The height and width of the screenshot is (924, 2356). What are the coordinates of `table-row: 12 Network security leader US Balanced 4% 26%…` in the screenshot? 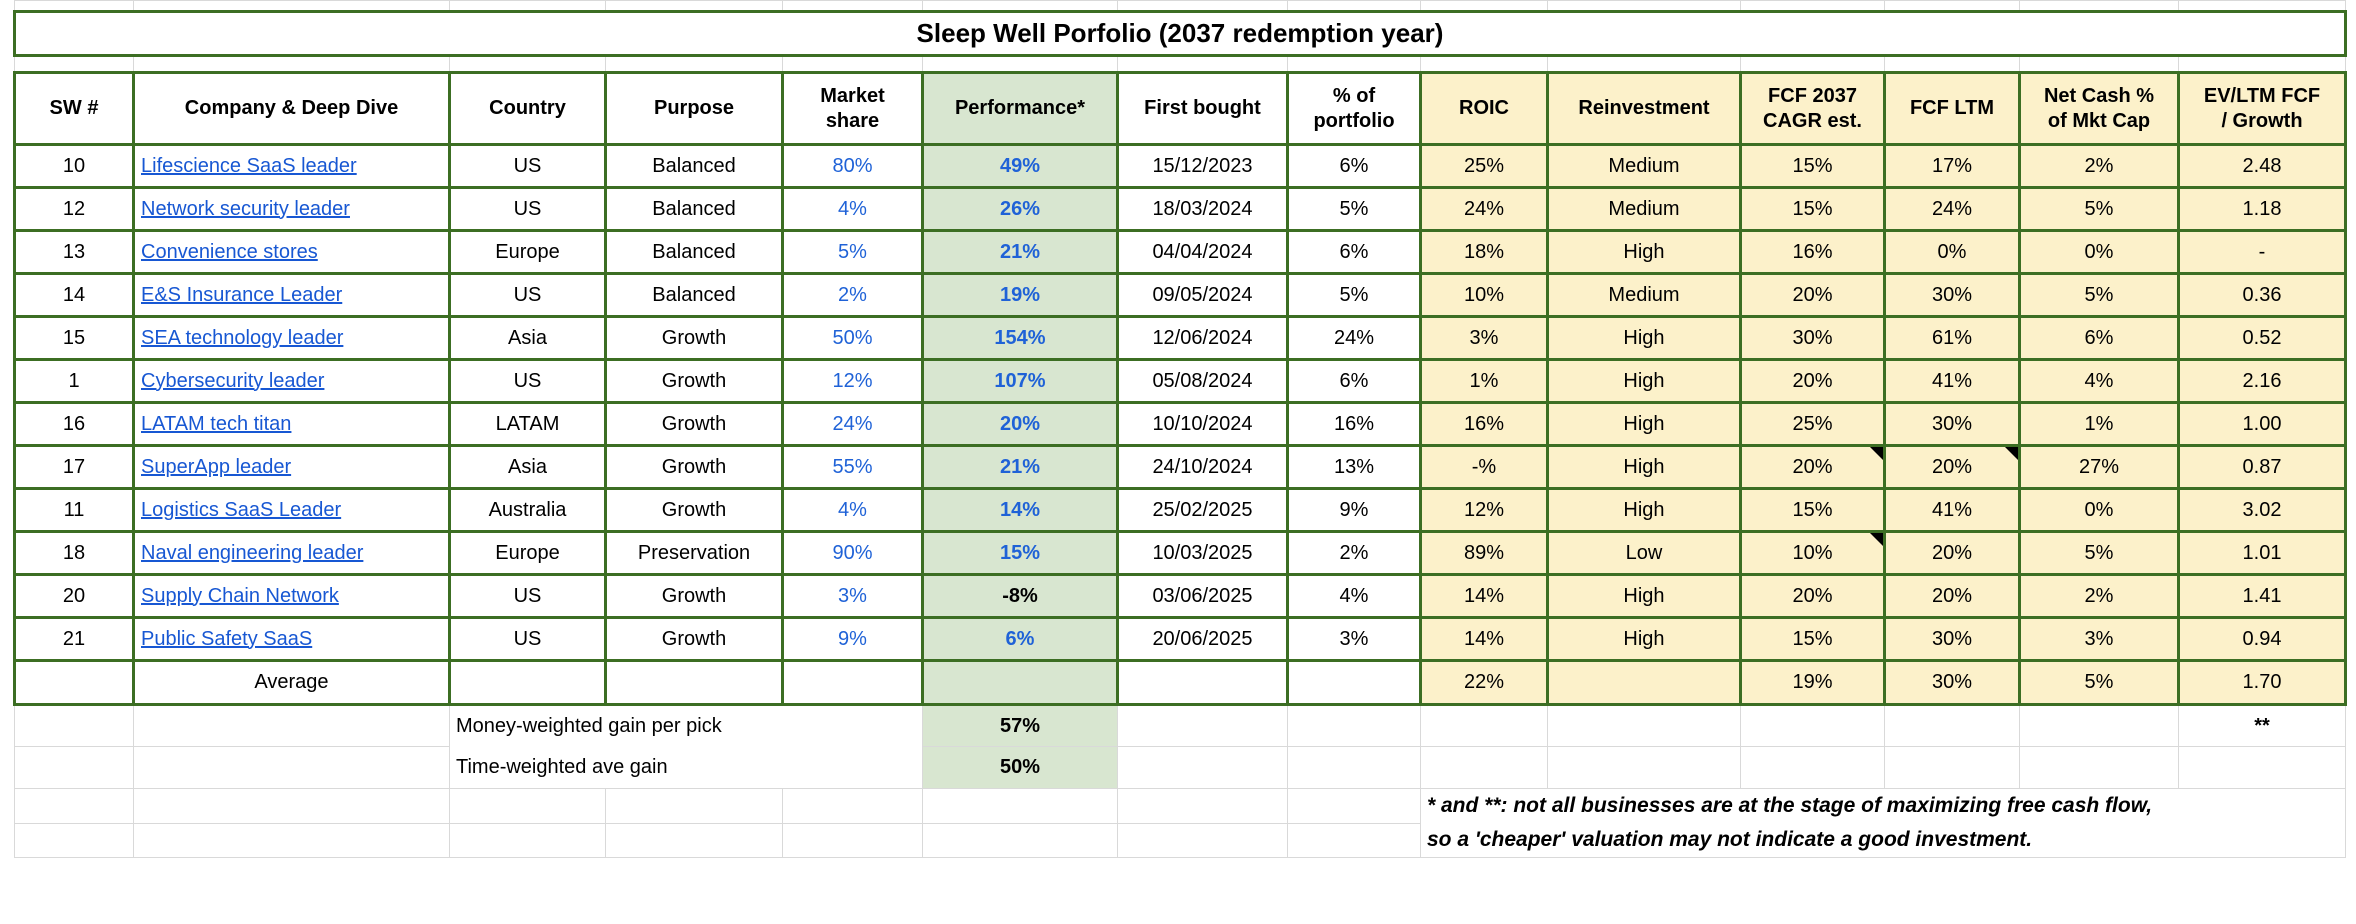 It's located at (1180, 209).